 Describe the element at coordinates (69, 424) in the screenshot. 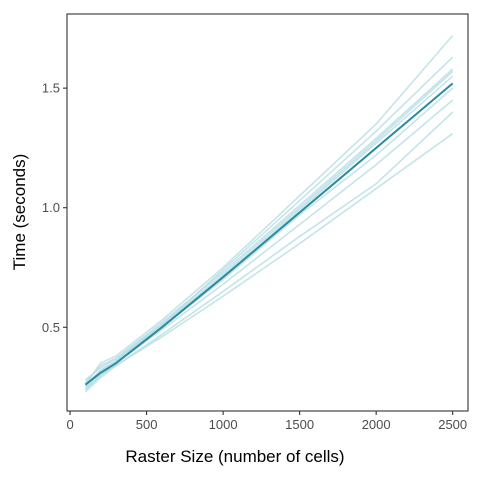

I see `x-tick-label: 0` at that location.